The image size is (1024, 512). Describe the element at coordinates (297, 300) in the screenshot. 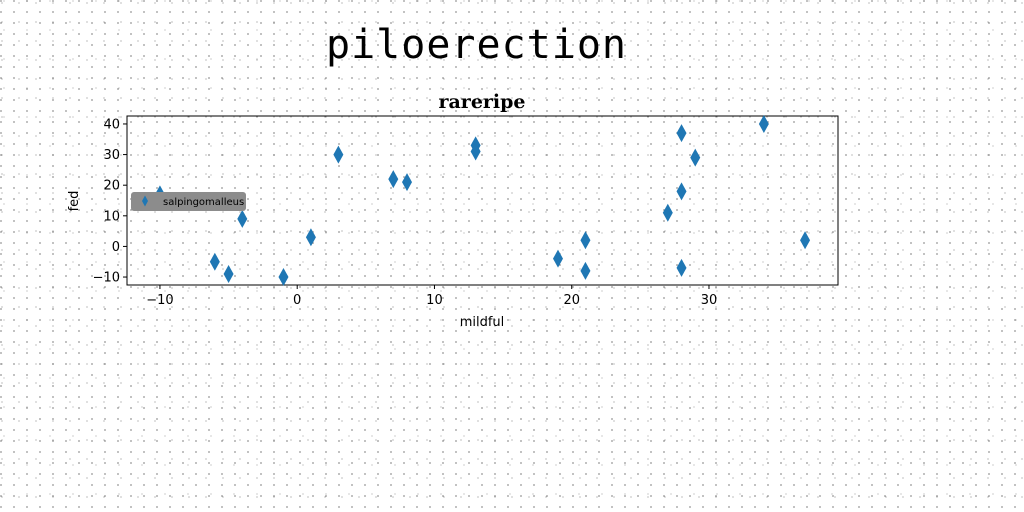

I see `x-tick-label: 0` at that location.